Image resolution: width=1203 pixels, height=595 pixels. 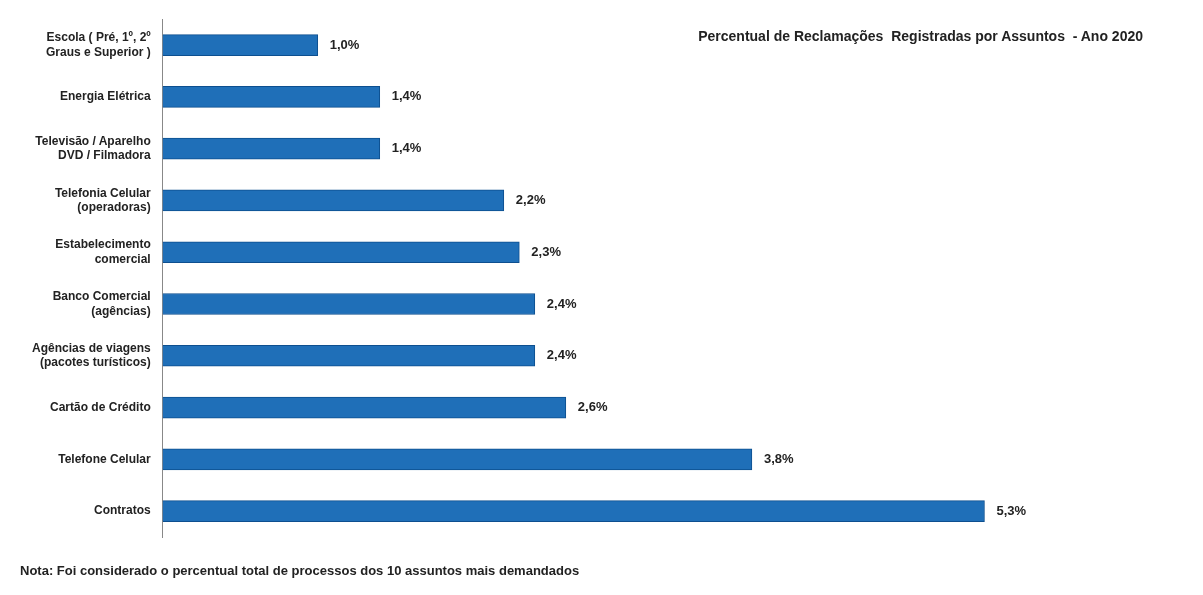 What do you see at coordinates (105, 458) in the screenshot?
I see `y-tick-label: Telefone Celular` at bounding box center [105, 458].